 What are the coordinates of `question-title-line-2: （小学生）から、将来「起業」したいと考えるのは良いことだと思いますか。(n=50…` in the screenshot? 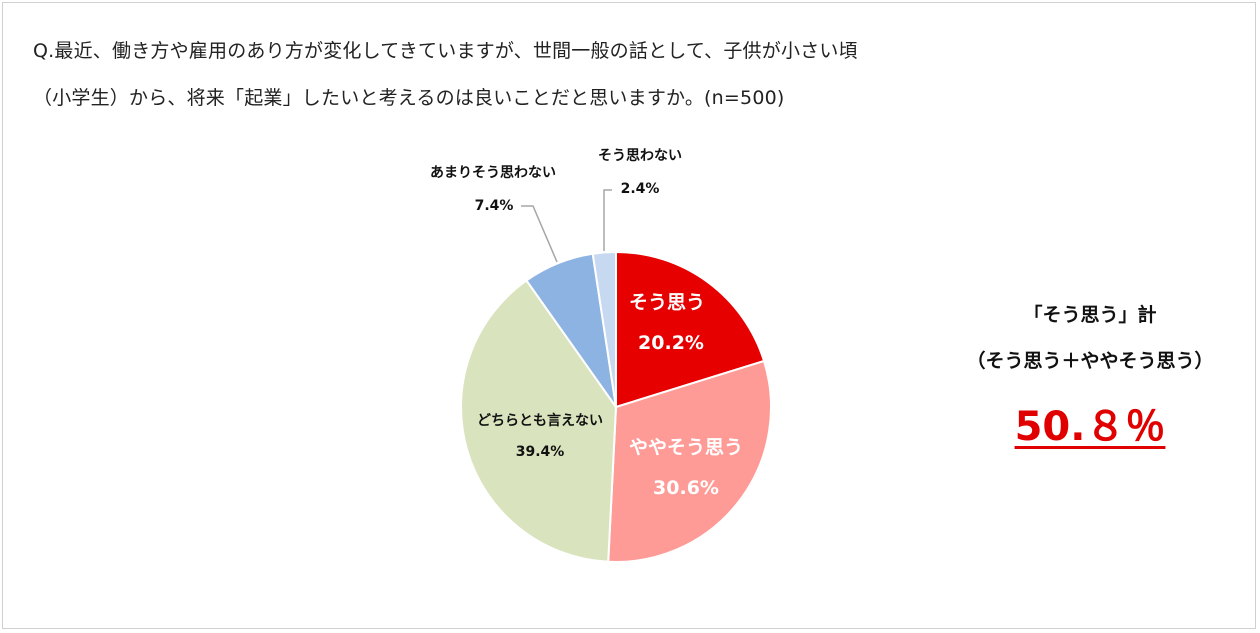 It's located at (409, 98).